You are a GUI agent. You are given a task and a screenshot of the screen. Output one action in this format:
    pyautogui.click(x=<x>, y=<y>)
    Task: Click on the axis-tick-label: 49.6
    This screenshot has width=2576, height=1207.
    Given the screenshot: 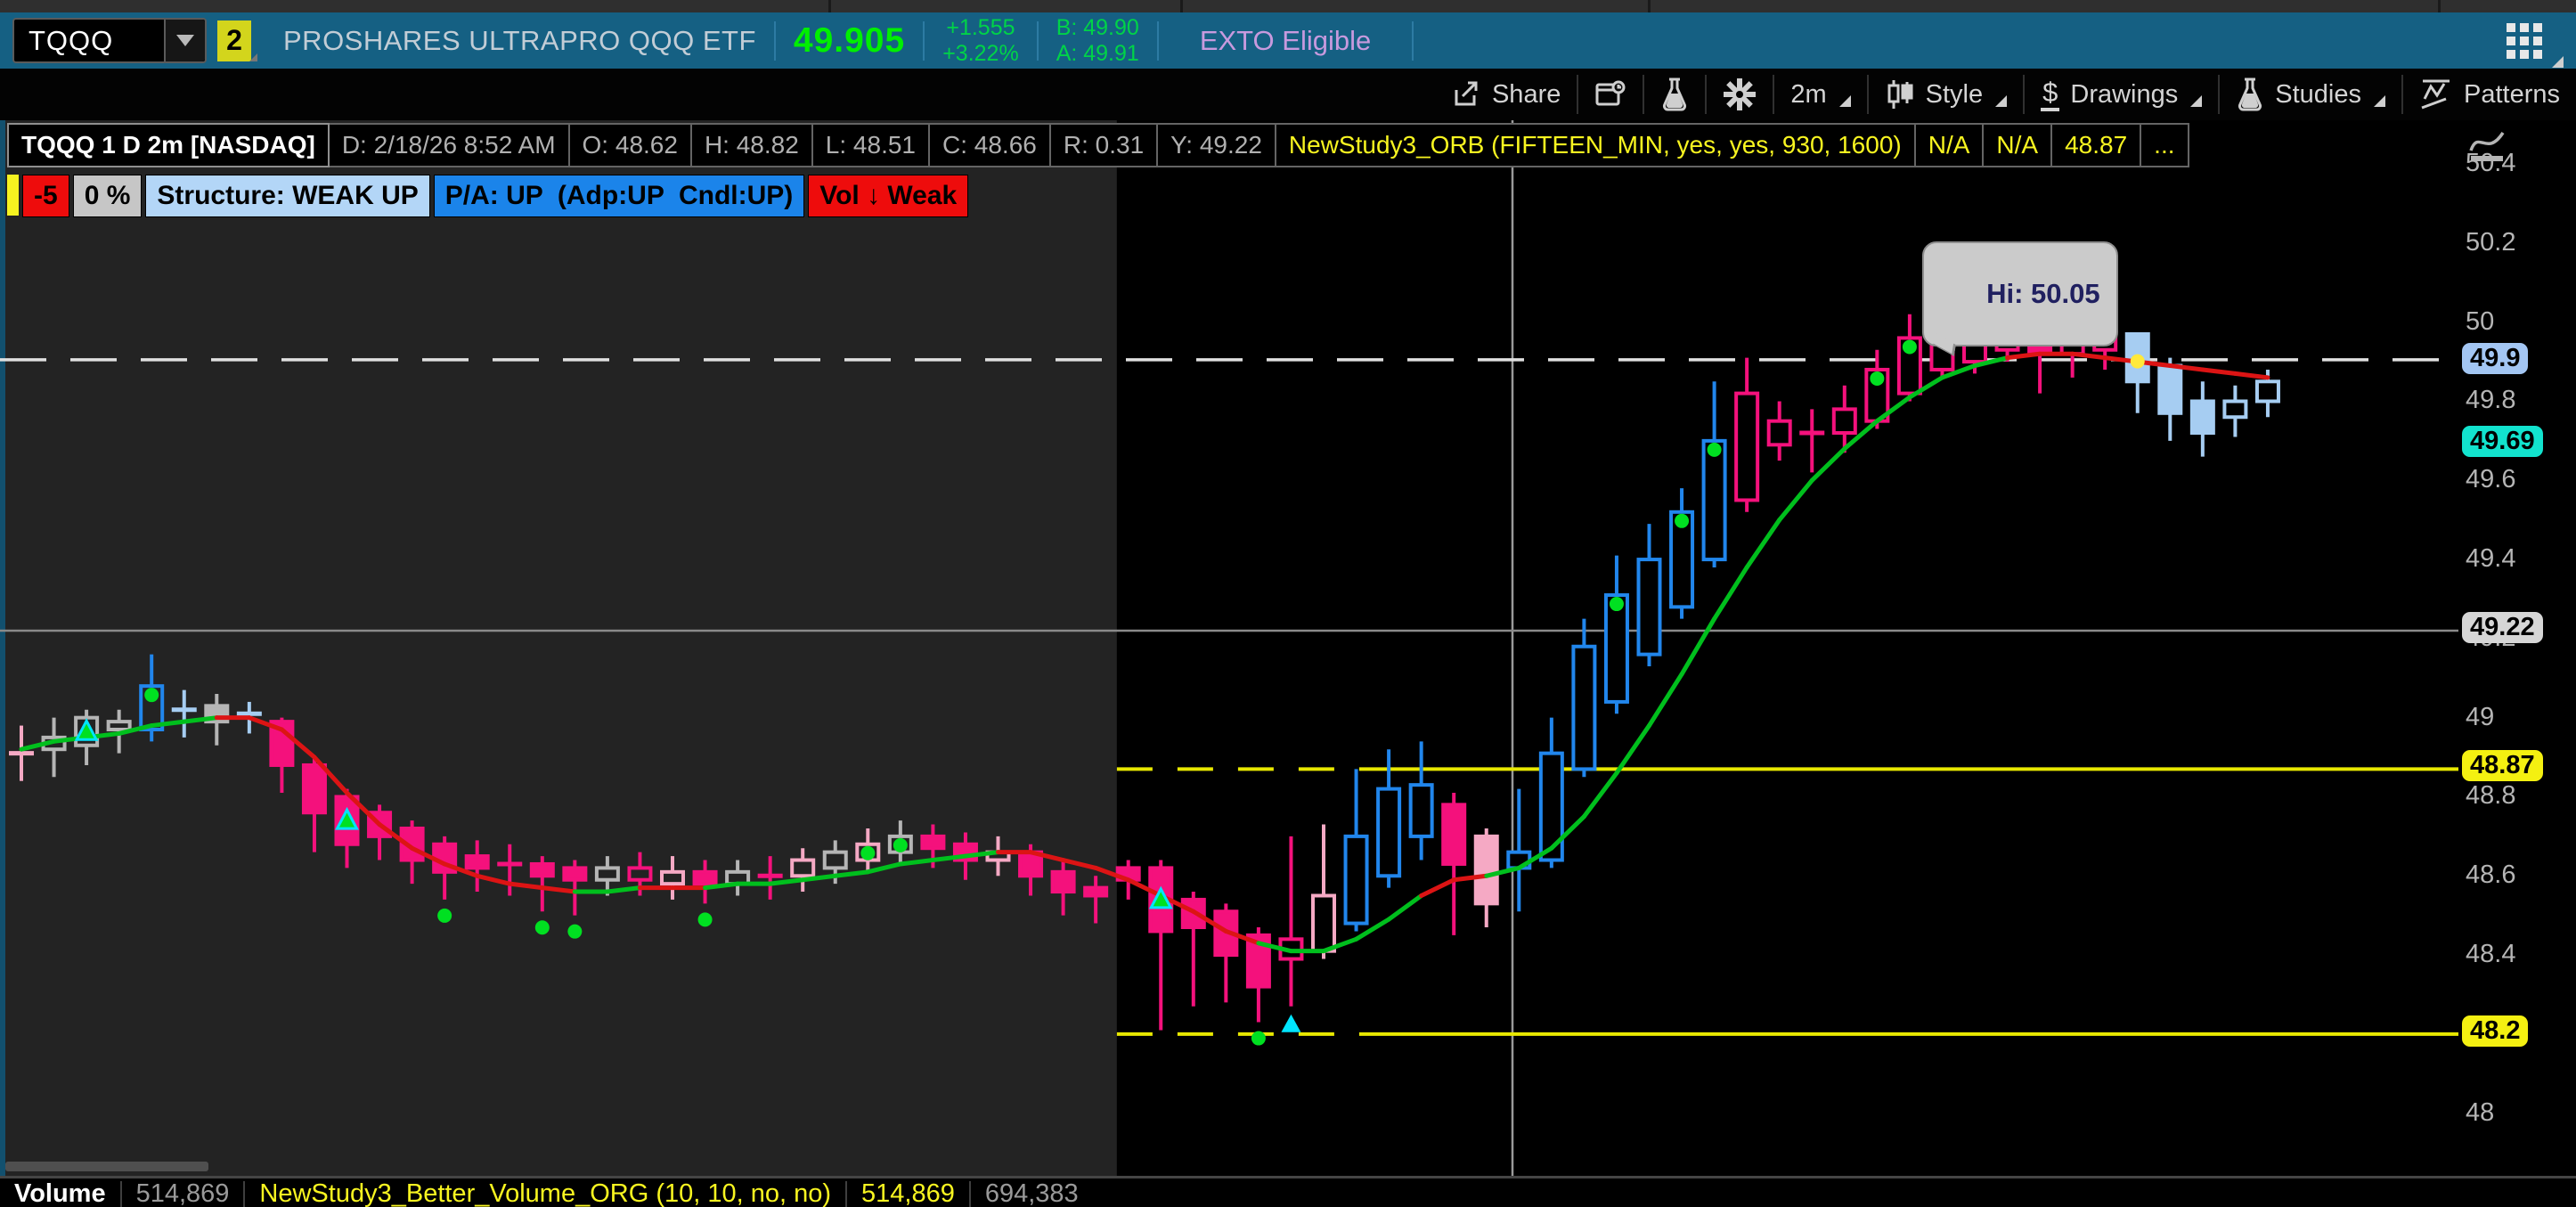 What is the action you would take?
    pyautogui.click(x=2491, y=479)
    